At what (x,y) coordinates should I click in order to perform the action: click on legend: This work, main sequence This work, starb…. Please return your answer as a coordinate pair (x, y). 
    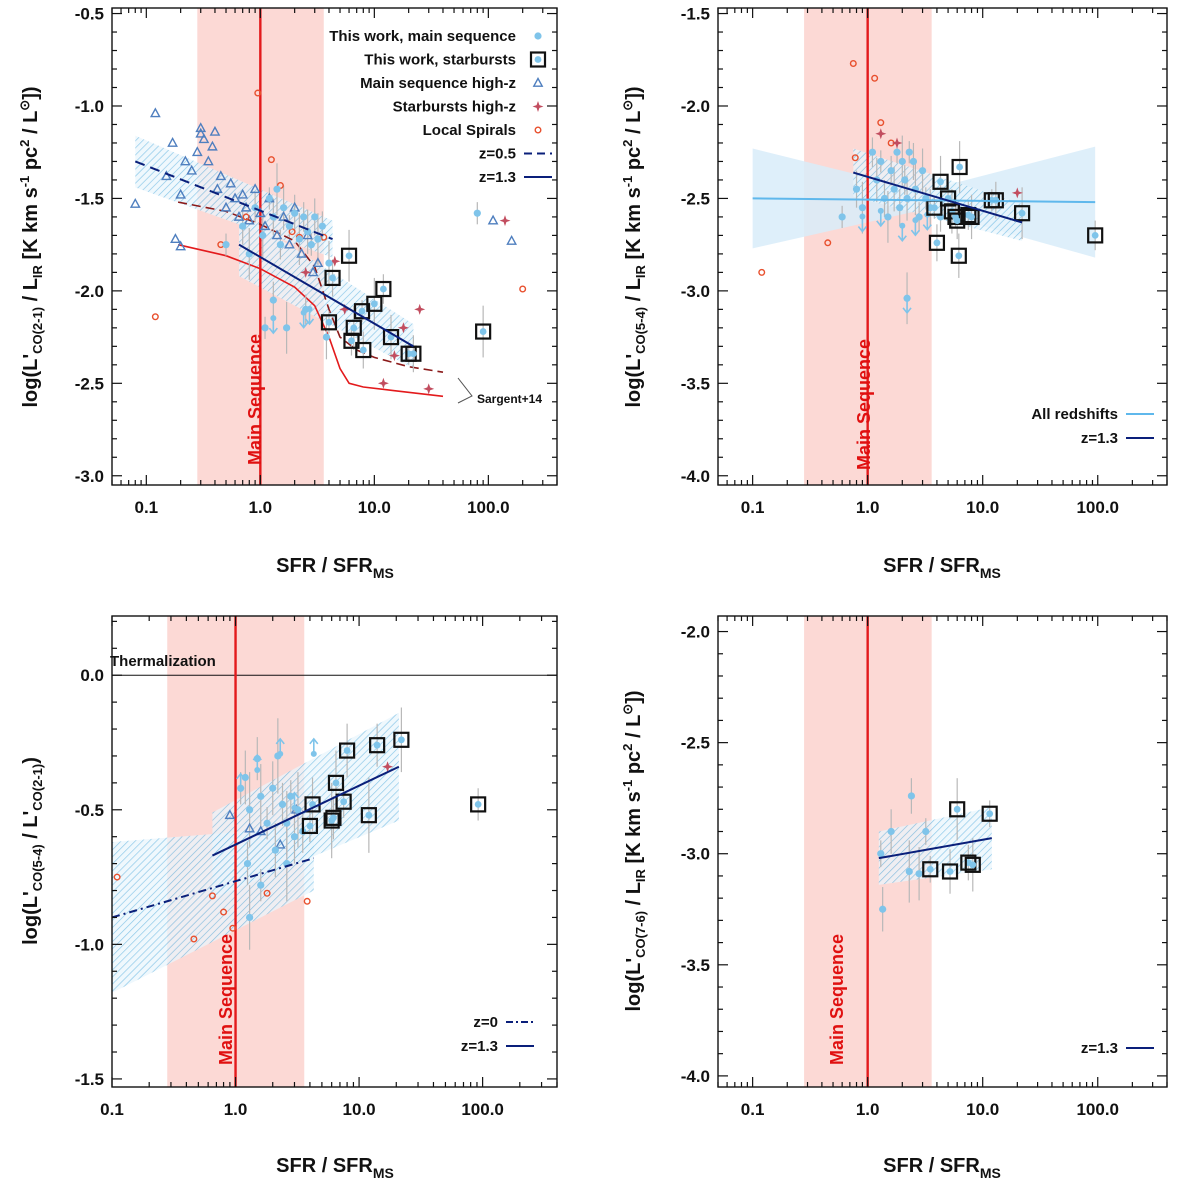
    Looking at the image, I should click on (440, 107).